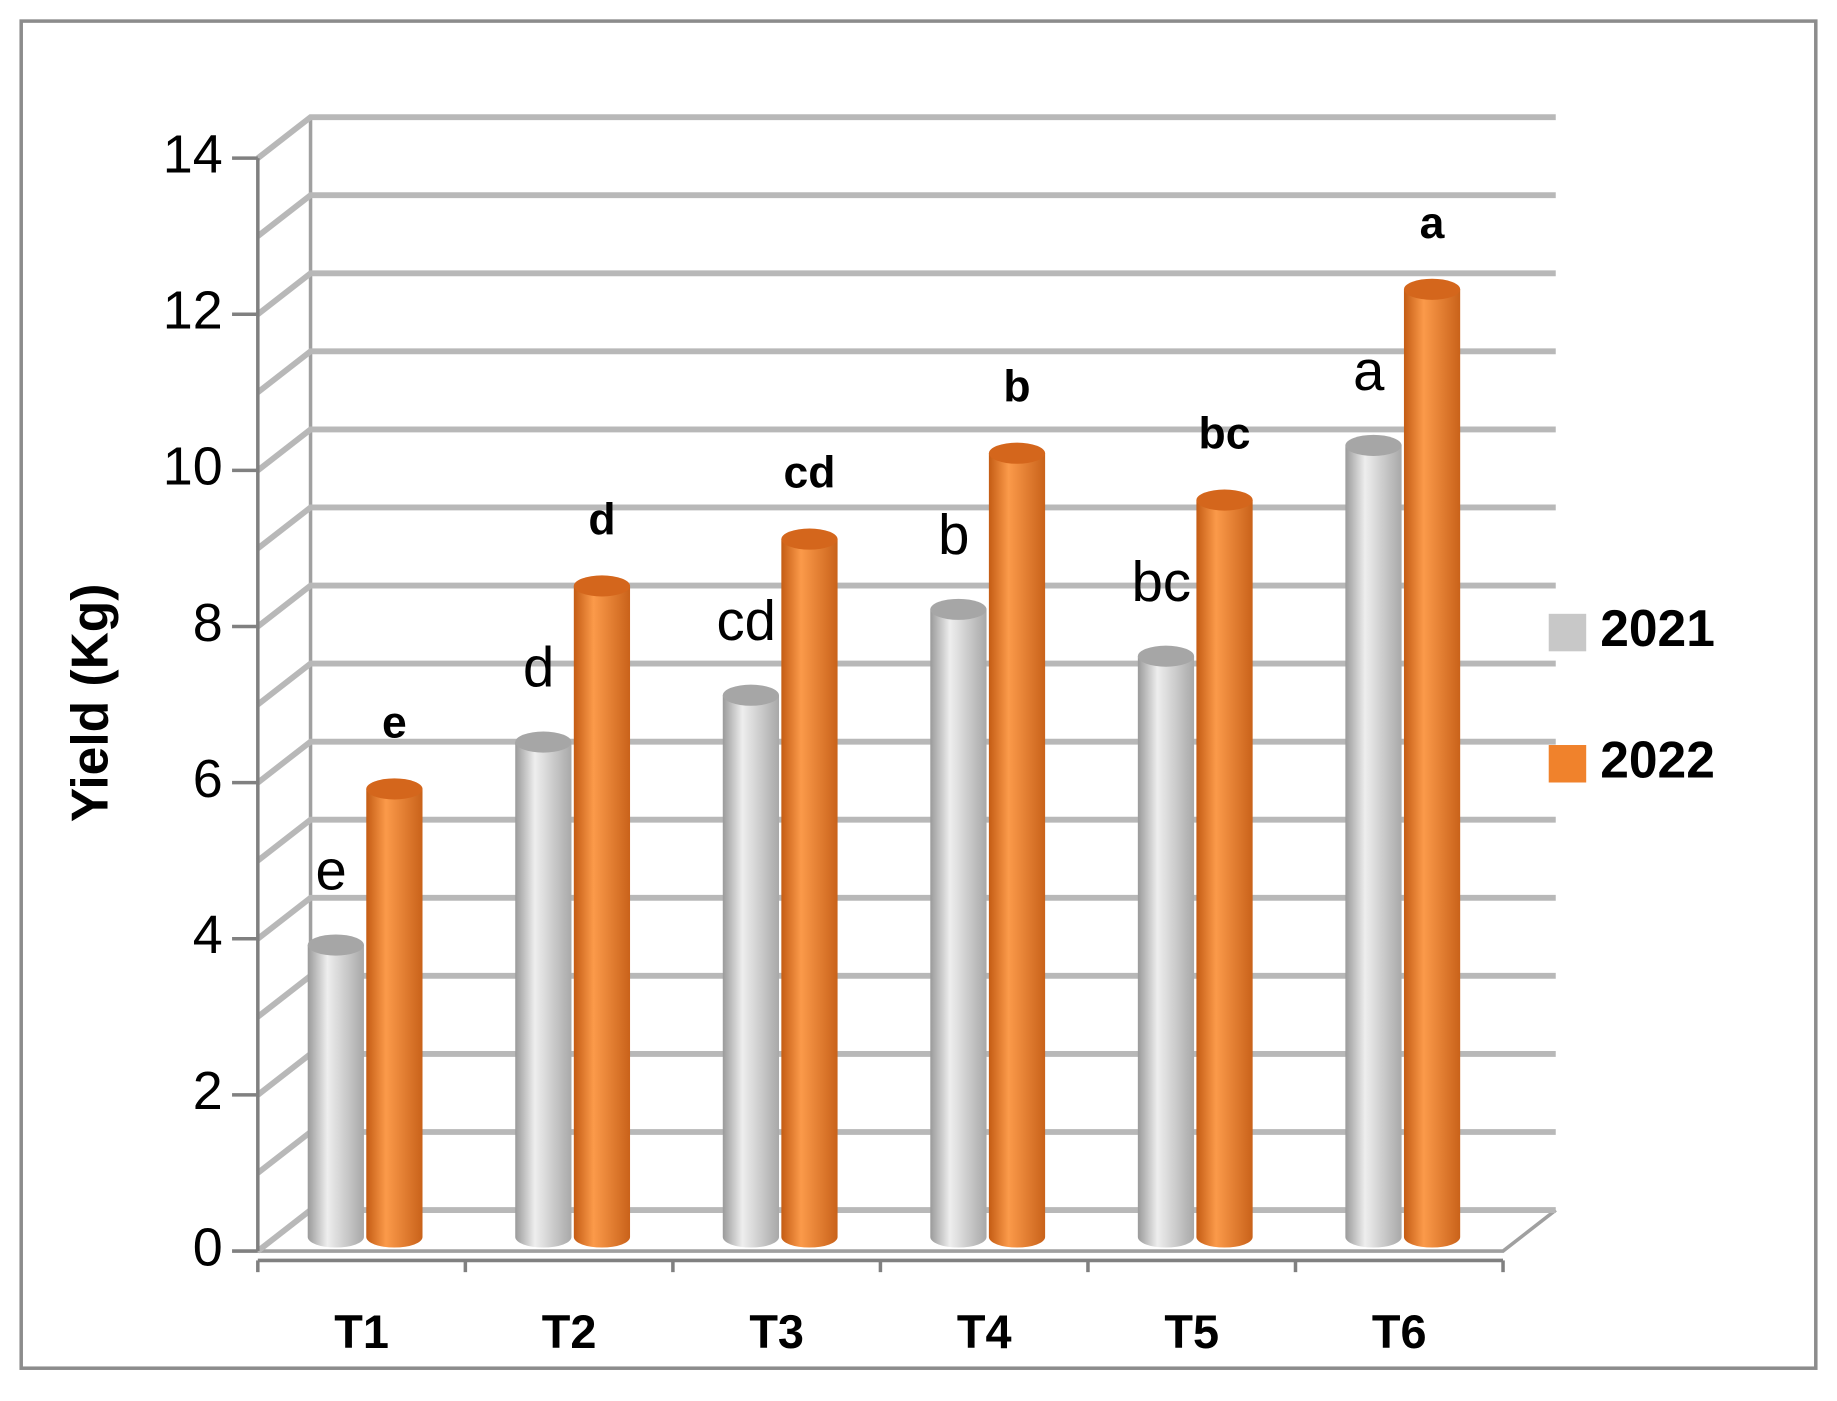 This screenshot has width=1837, height=1401. Describe the element at coordinates (984, 1332) in the screenshot. I see `x-tick-label: T4` at that location.